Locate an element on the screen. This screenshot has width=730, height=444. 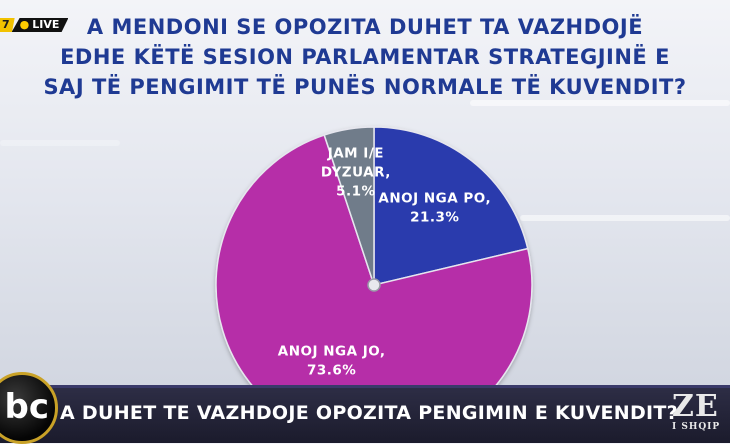
slice-name-label: ANOJ NGA JO, is located at coordinates (332, 351).